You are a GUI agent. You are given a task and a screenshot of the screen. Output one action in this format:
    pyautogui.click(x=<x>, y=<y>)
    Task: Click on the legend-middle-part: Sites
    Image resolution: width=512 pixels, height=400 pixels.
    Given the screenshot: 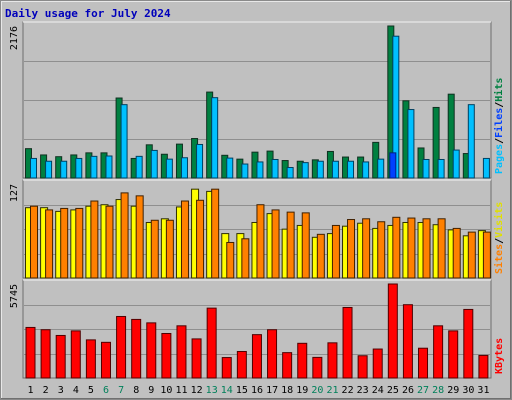 What is the action you would take?
    pyautogui.click(x=499, y=259)
    